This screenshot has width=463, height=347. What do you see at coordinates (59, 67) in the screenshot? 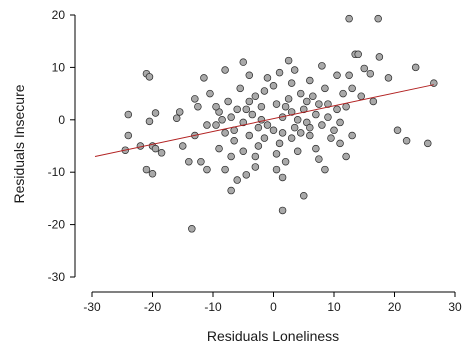
I see `y-tick-label: 10` at bounding box center [59, 67].